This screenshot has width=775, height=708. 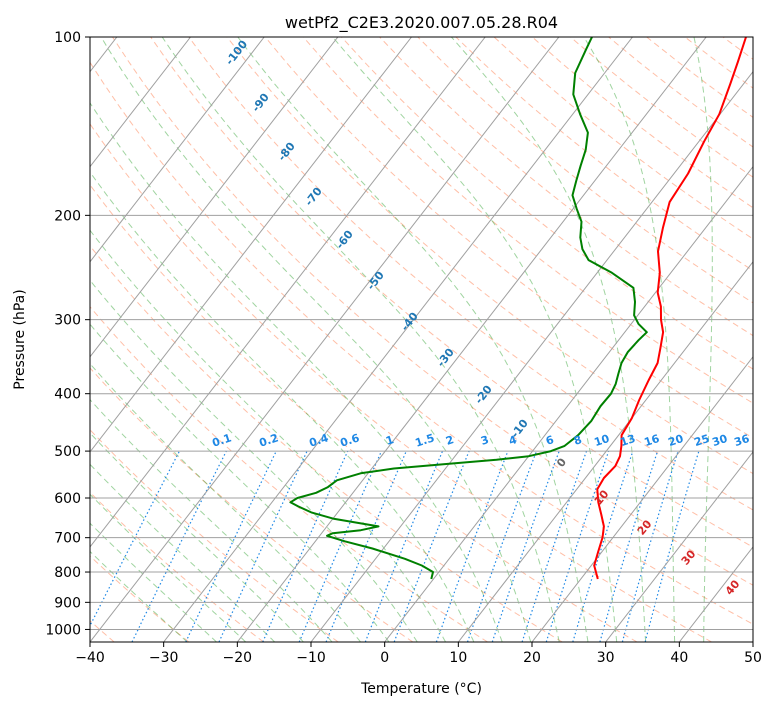 What do you see at coordinates (164, 658) in the screenshot?
I see `x-tick-label: −30` at bounding box center [164, 658].